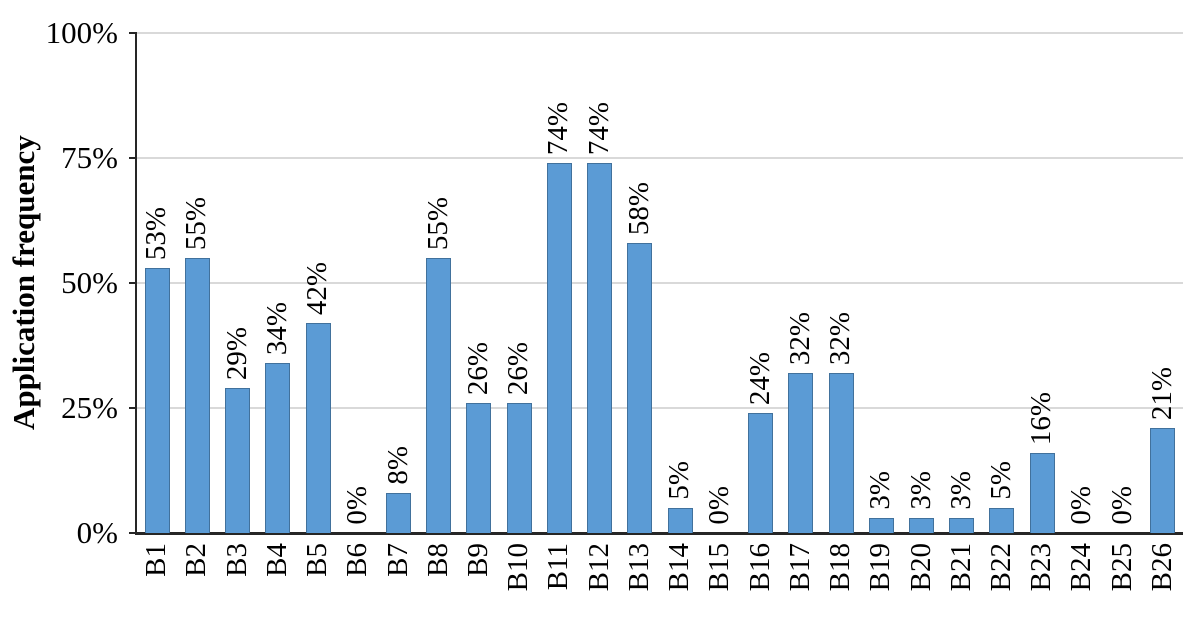  I want to click on y-tick-label: 0%, so click(97, 532).